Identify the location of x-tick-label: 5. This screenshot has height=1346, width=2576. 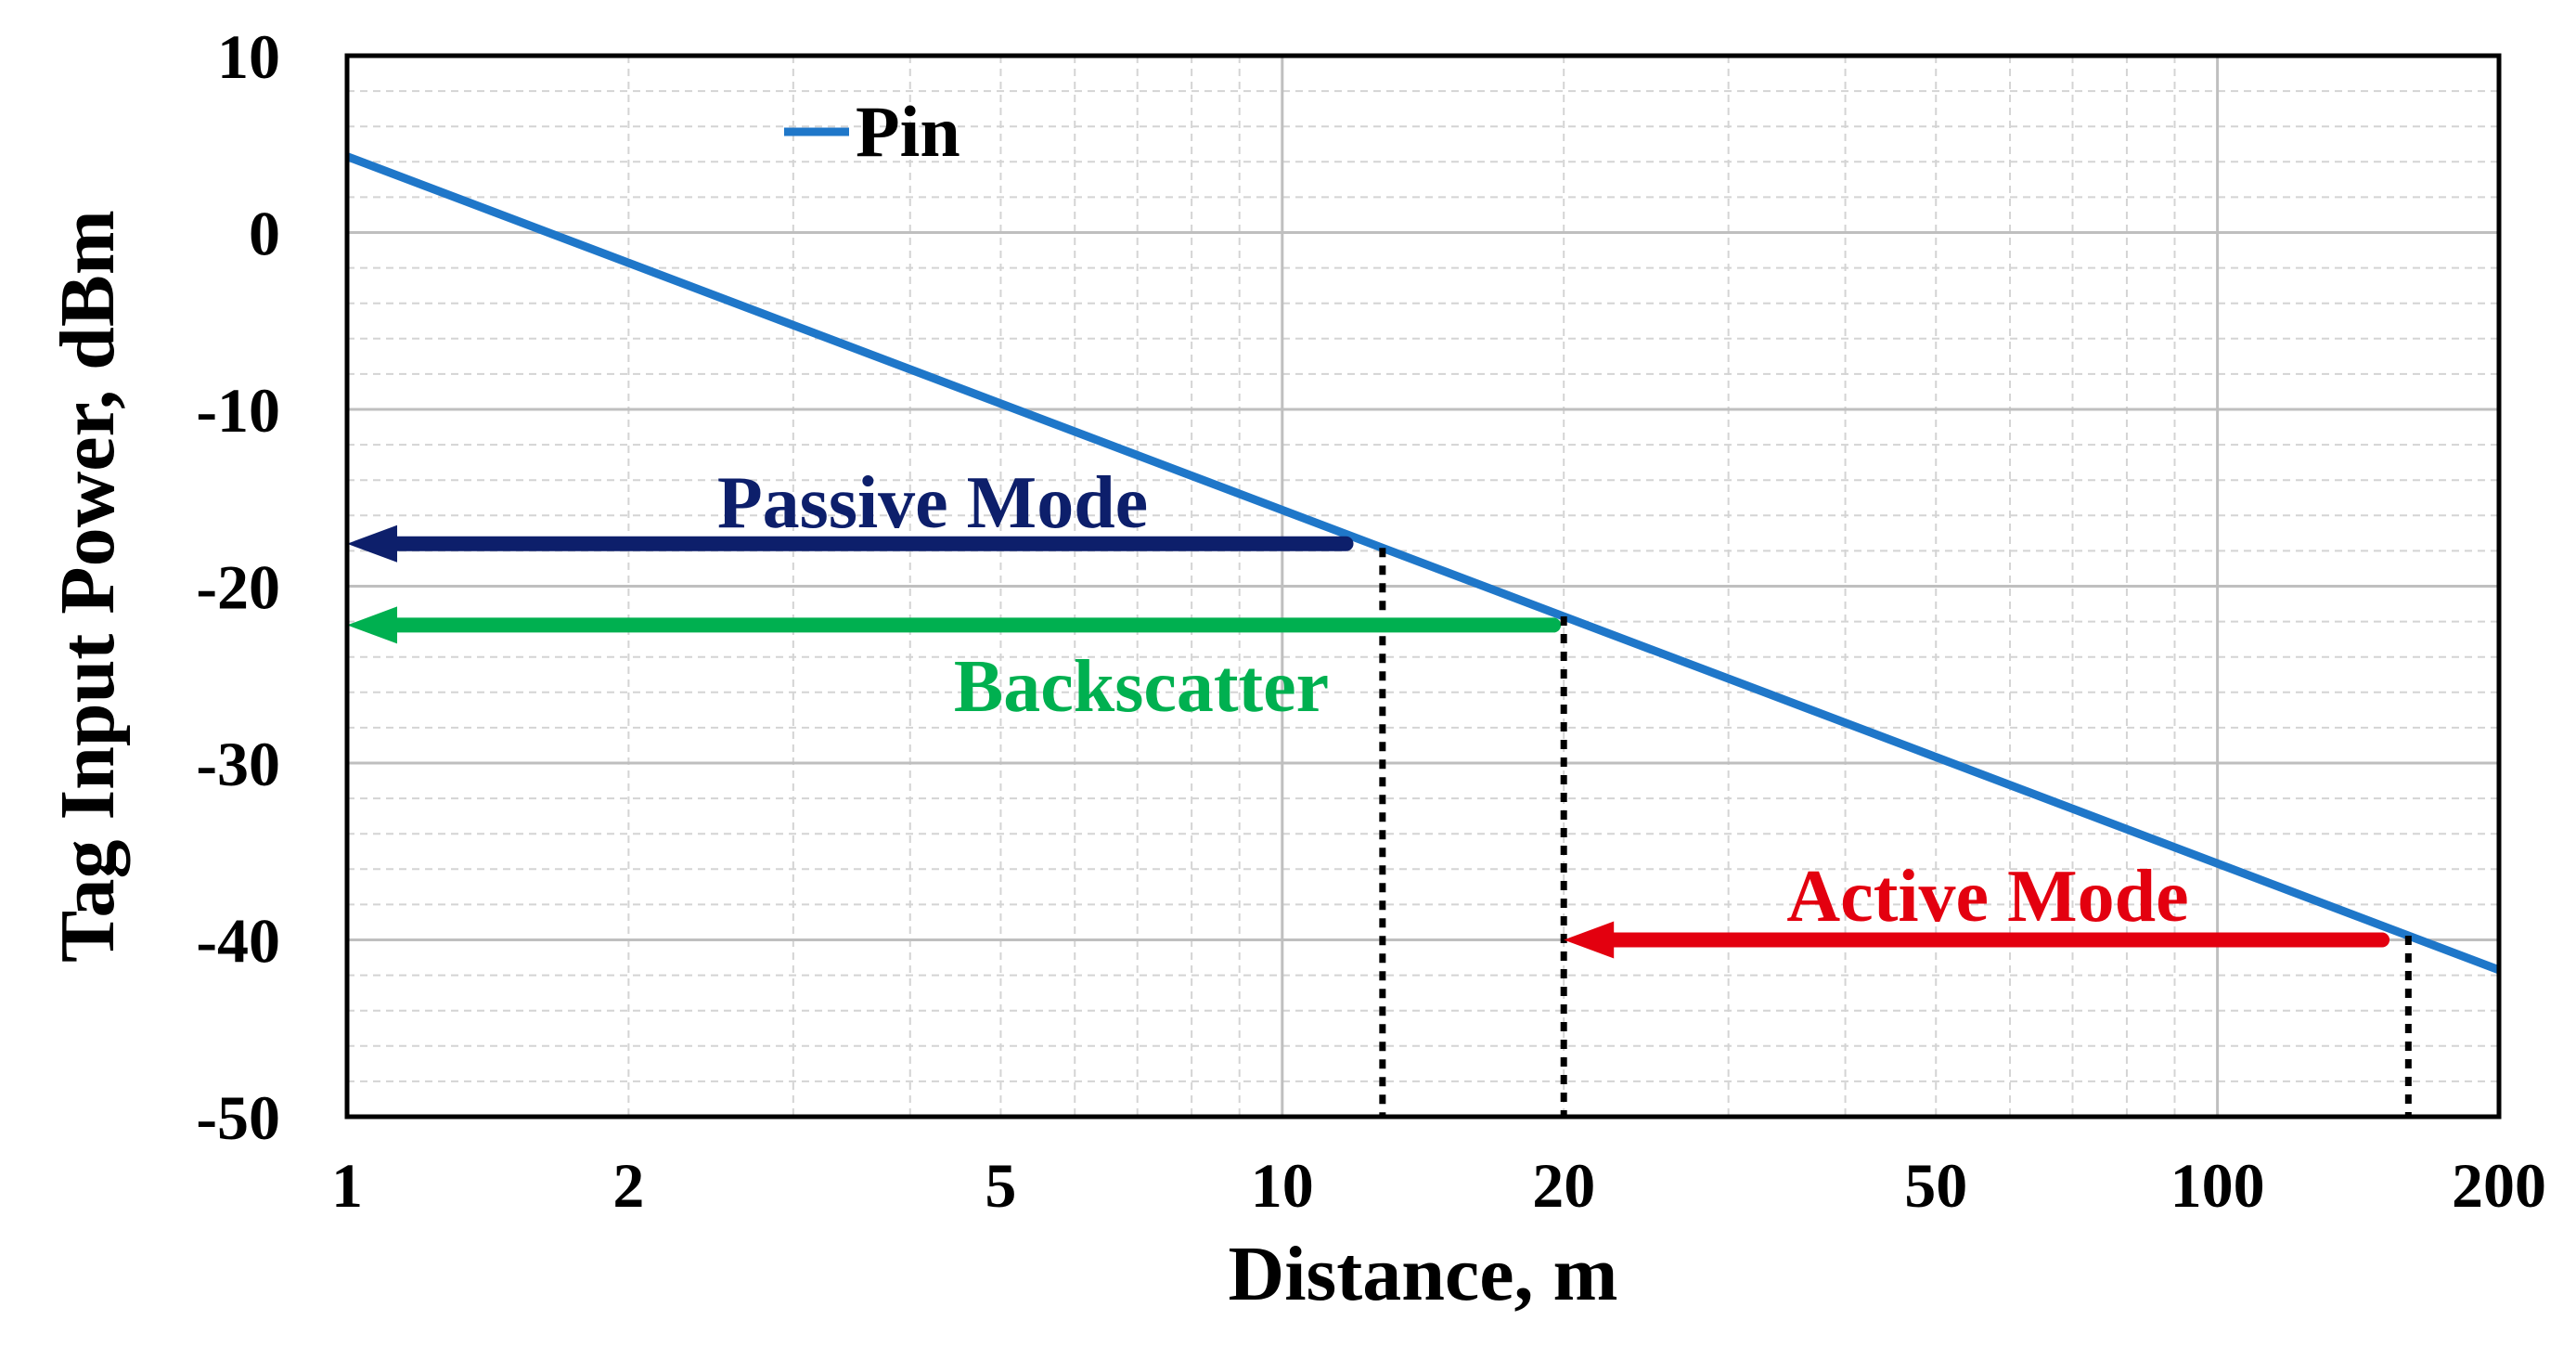
(1001, 1185).